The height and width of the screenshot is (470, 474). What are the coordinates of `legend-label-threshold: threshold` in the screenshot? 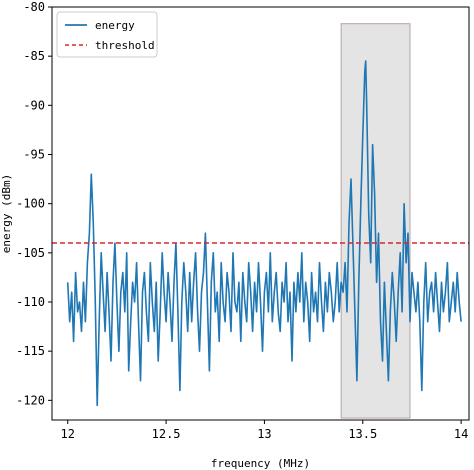 It's located at (125, 45).